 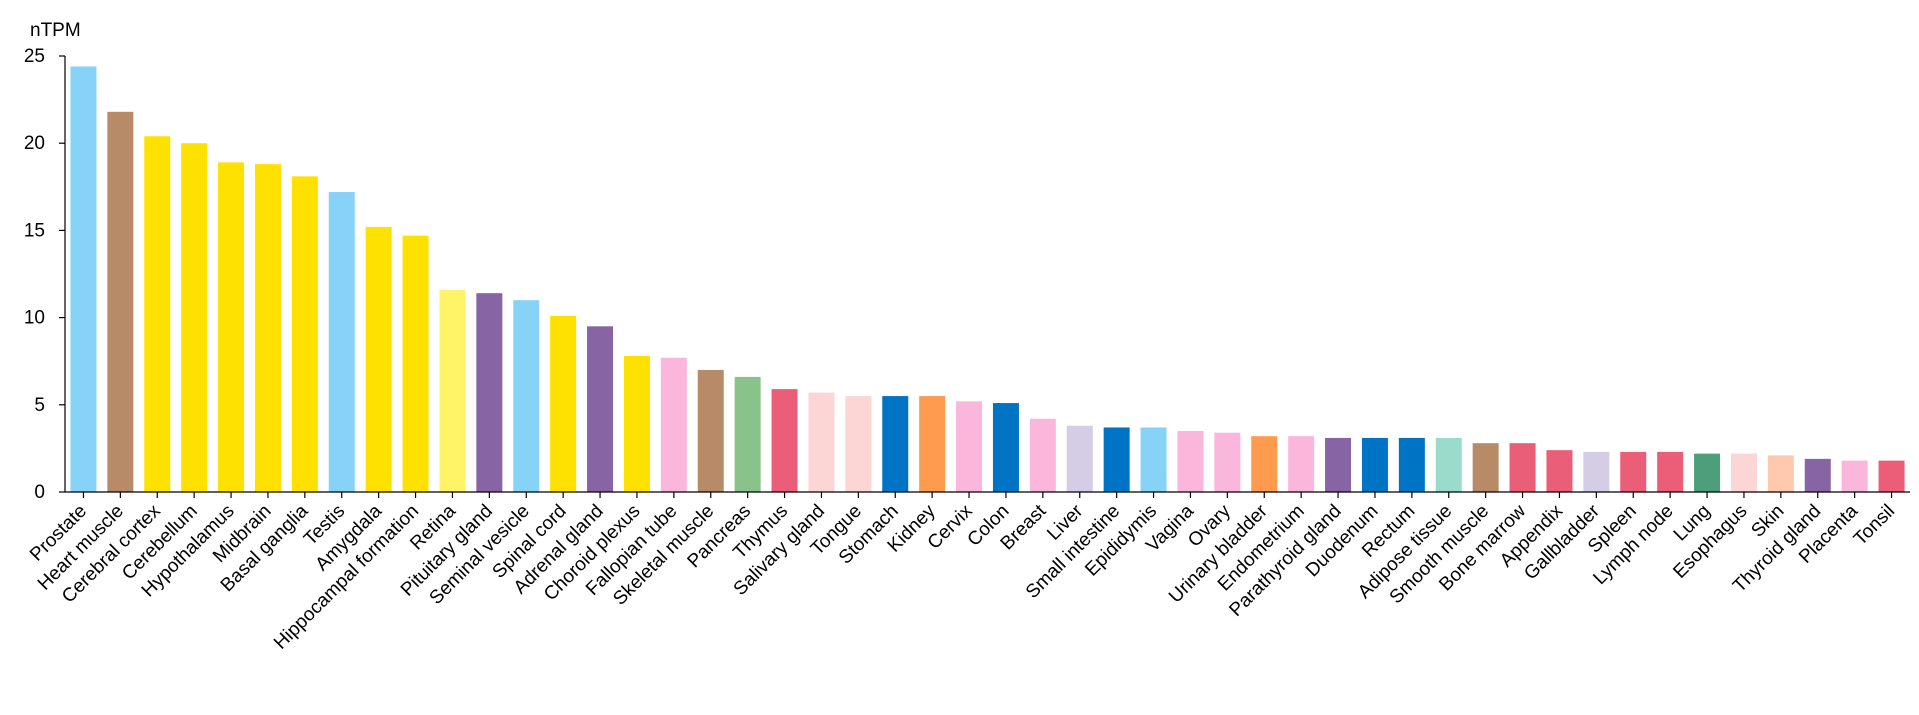 I want to click on y-tick-label: 10, so click(x=34, y=318).